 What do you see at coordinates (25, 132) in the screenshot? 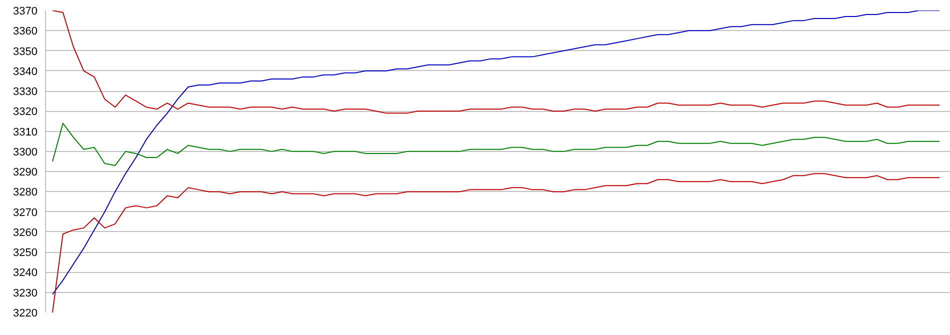
I see `y-tick-label: 3310` at bounding box center [25, 132].